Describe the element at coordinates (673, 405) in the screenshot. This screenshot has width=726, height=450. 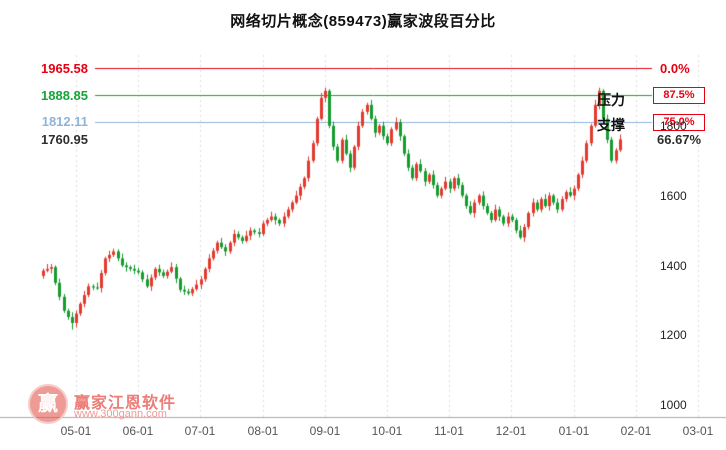
I see `y-tick-1000: 1000` at that location.